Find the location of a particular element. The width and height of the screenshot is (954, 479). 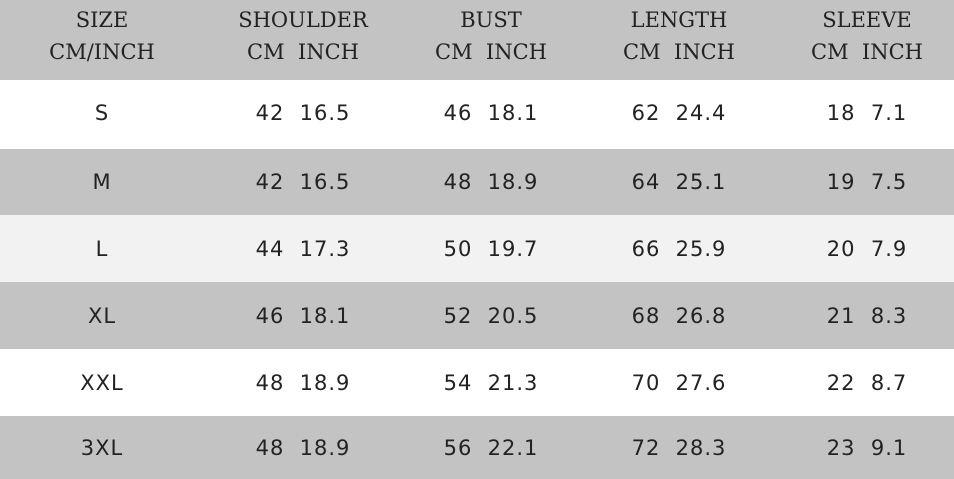

cell-size: L is located at coordinates (102, 248).